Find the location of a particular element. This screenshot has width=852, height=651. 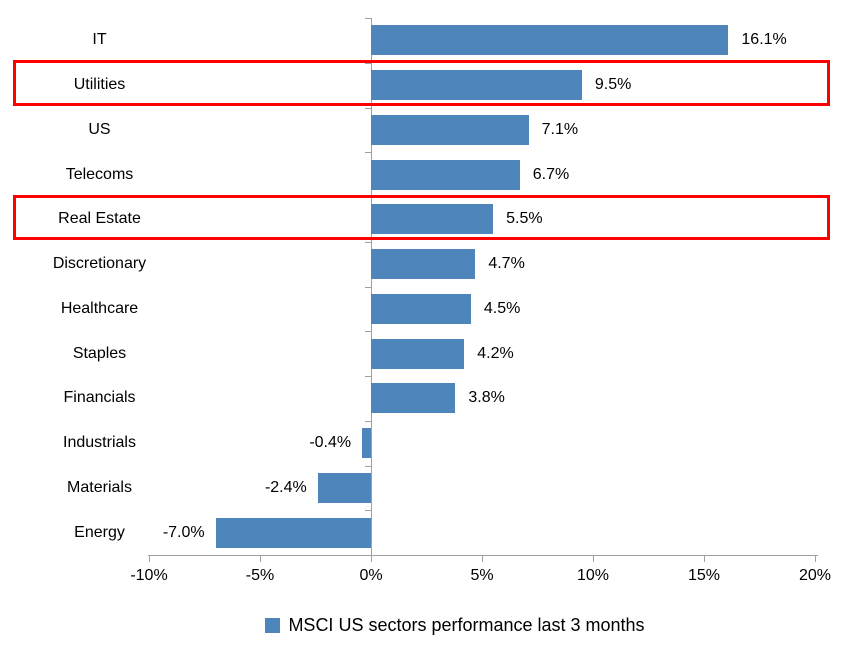

bar-telecoms is located at coordinates (445, 174).